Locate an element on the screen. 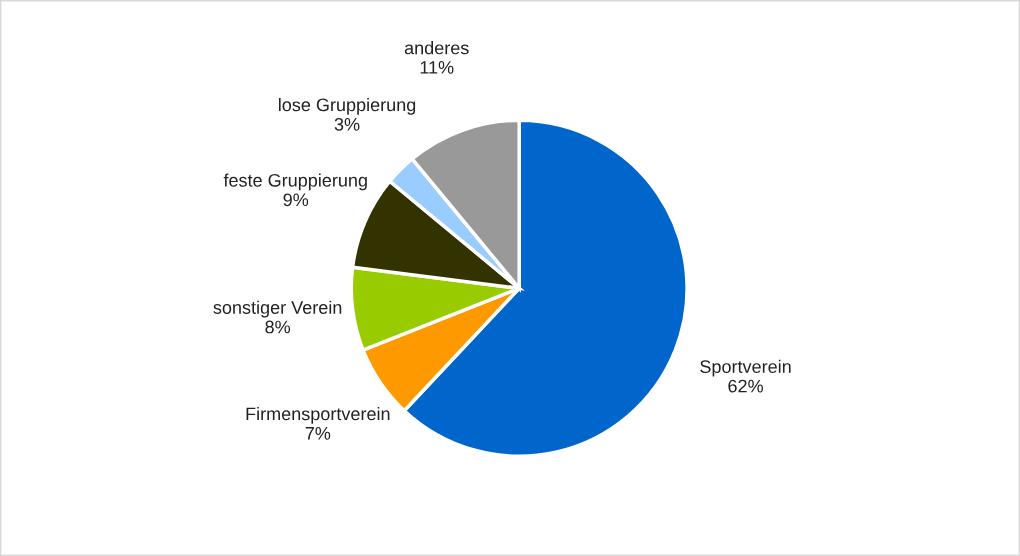  data-label: 9% is located at coordinates (296, 200).